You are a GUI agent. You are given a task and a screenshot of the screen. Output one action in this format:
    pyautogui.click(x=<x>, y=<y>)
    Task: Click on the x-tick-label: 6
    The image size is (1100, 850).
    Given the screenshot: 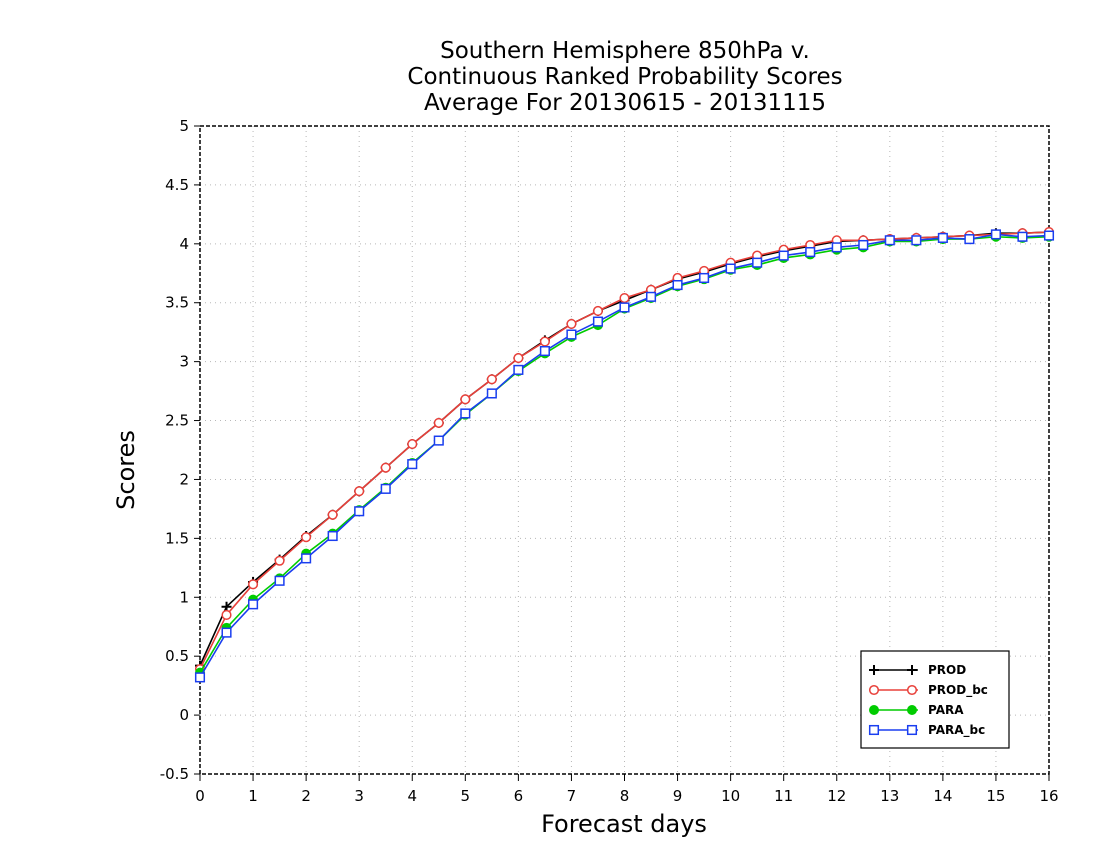 What is the action you would take?
    pyautogui.click(x=519, y=796)
    